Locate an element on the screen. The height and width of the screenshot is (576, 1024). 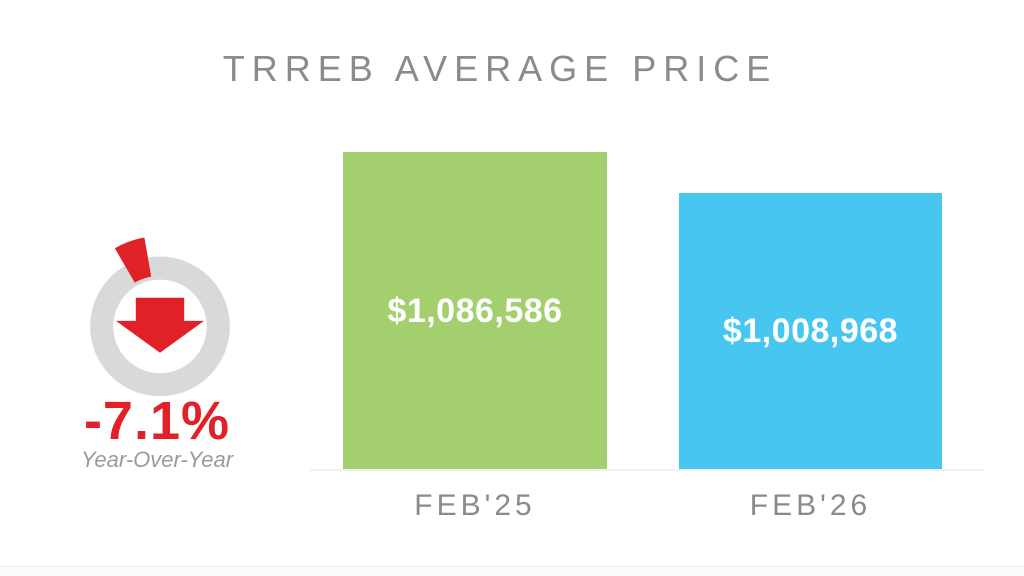
x-axis-label-feb26: FEB'26 is located at coordinates (810, 505).